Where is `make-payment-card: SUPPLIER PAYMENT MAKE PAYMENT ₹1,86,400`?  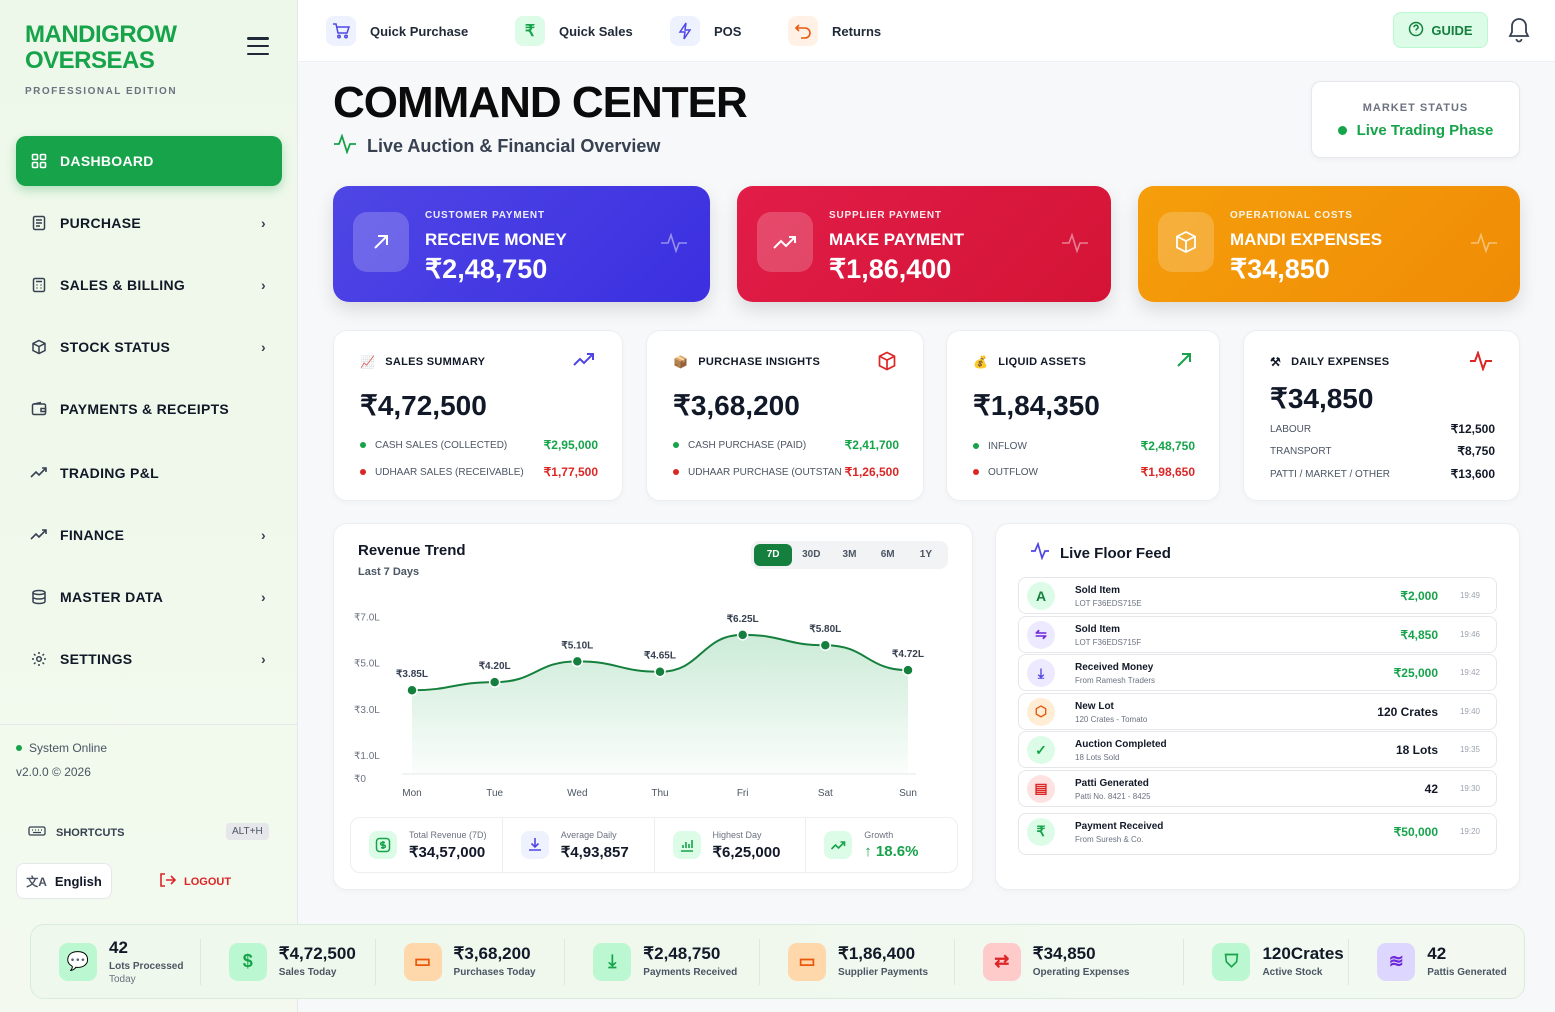 make-payment-card: SUPPLIER PAYMENT MAKE PAYMENT ₹1,86,400 is located at coordinates (924, 244).